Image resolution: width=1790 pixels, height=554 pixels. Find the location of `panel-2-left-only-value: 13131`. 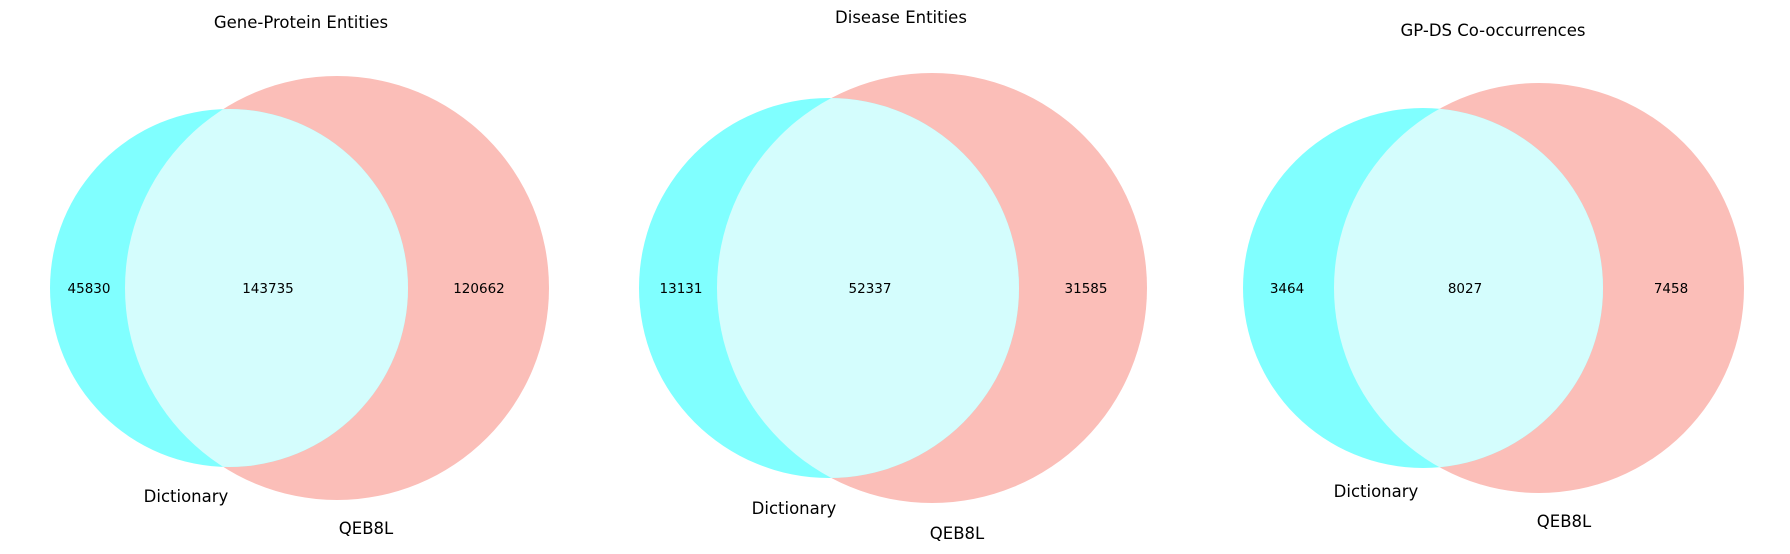

panel-2-left-only-value: 13131 is located at coordinates (681, 289).